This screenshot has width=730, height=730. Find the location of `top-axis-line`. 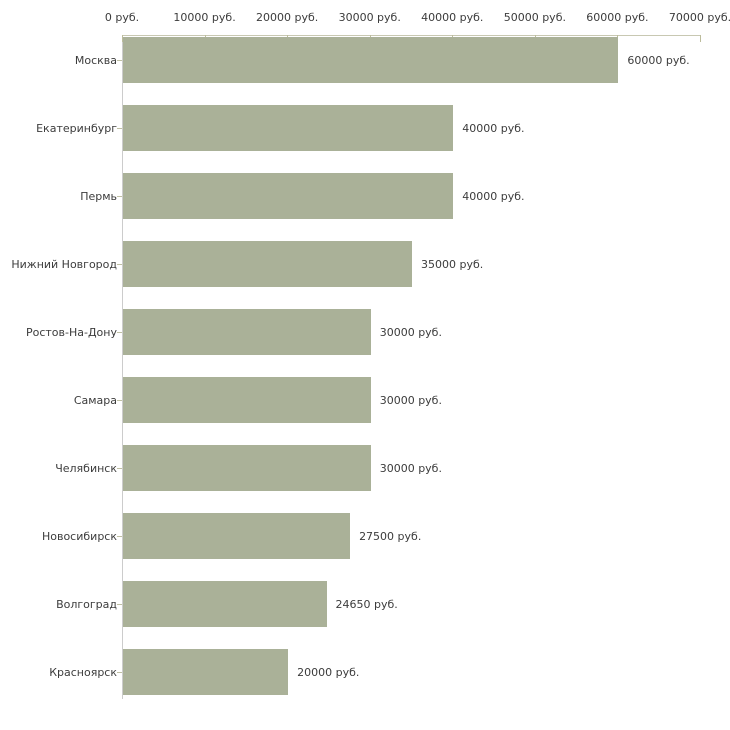

top-axis-line is located at coordinates (411, 35).